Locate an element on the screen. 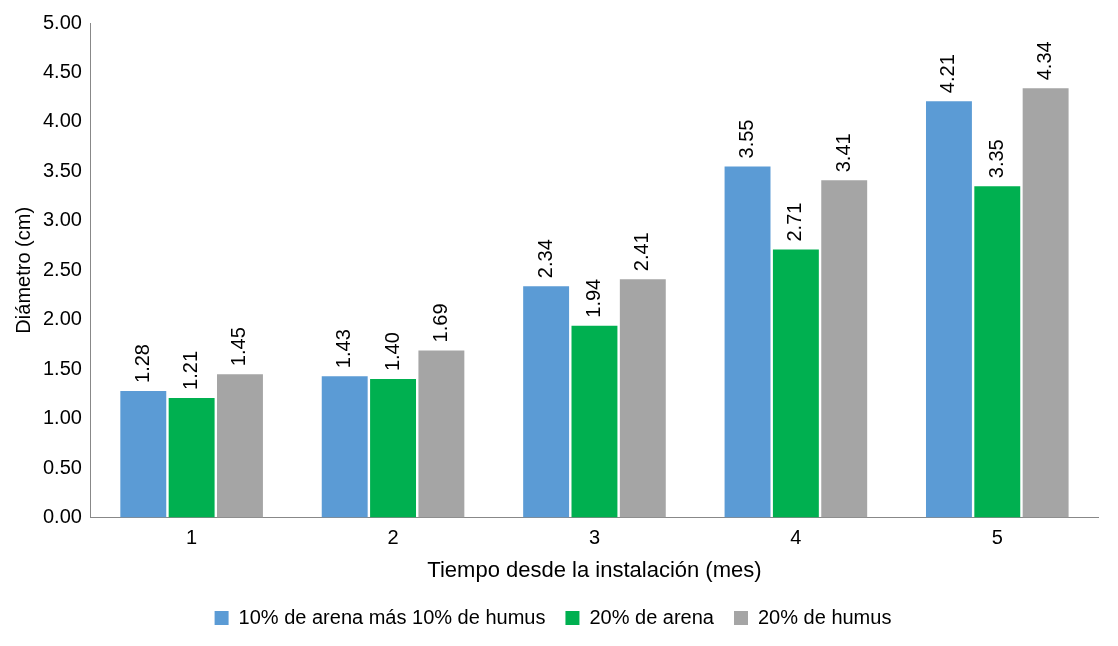 The height and width of the screenshot is (646, 1118). data-label: 2.41 is located at coordinates (641, 252).